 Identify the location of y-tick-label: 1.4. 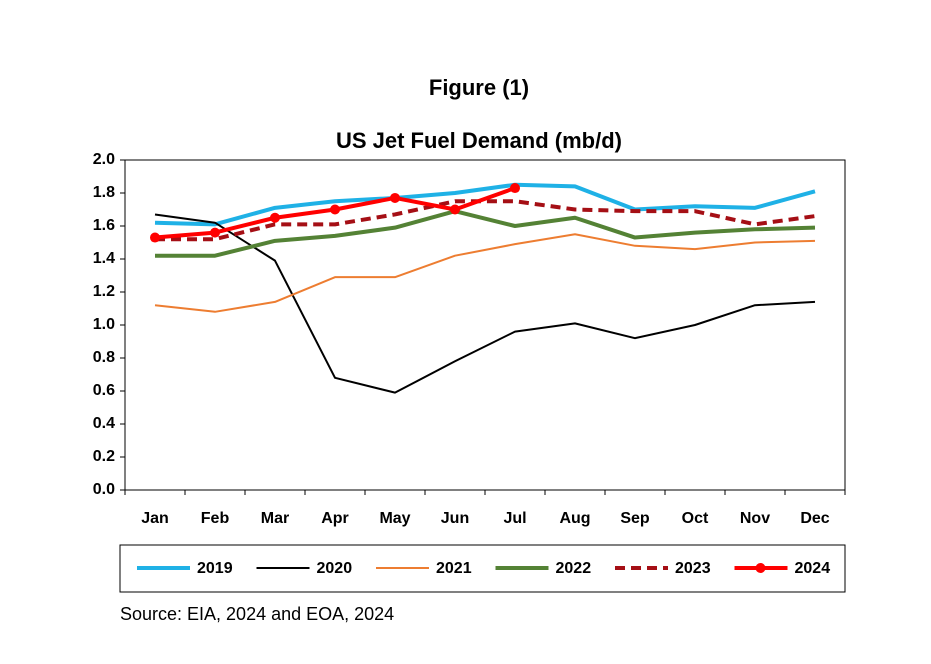
(104, 258).